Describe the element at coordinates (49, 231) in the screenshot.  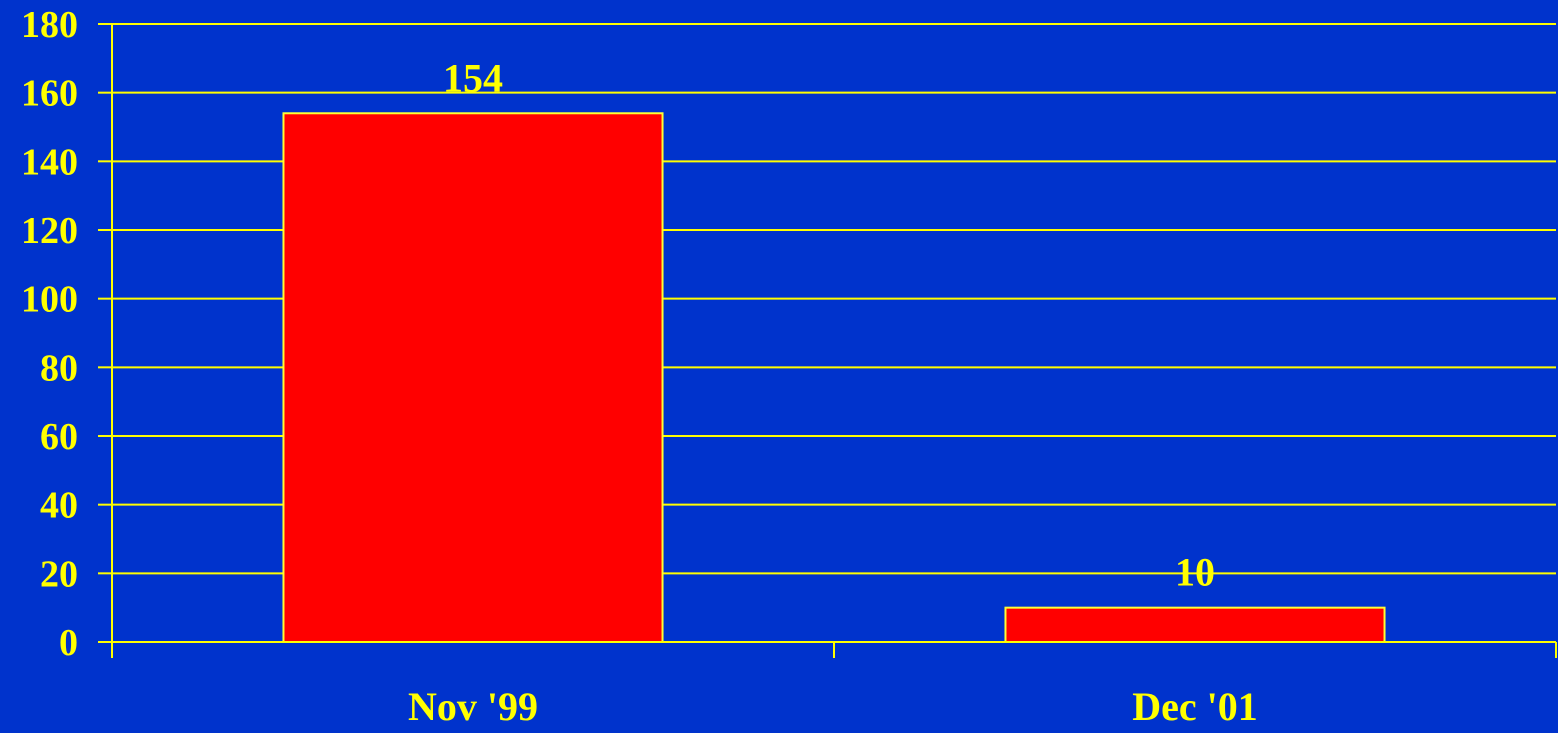
I see `y-tick-label: 120` at that location.